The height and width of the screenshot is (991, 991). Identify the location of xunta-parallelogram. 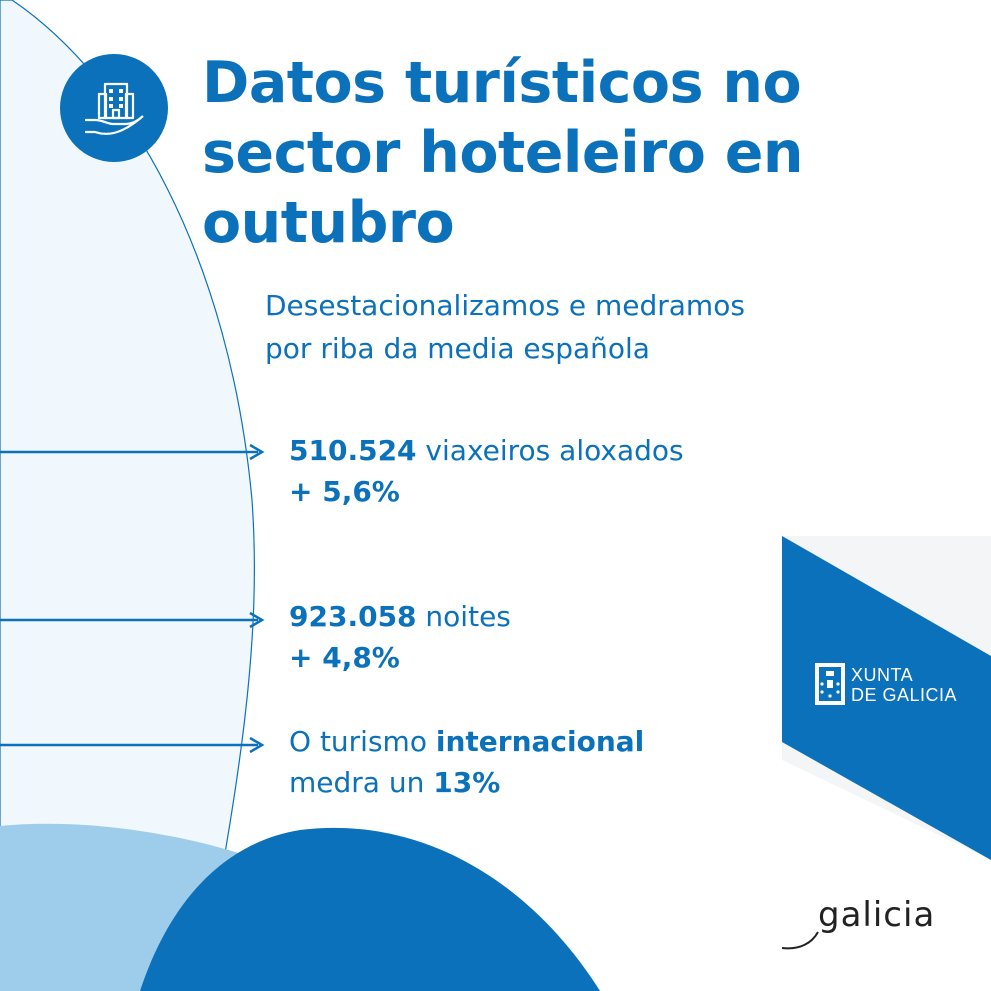
(886, 698).